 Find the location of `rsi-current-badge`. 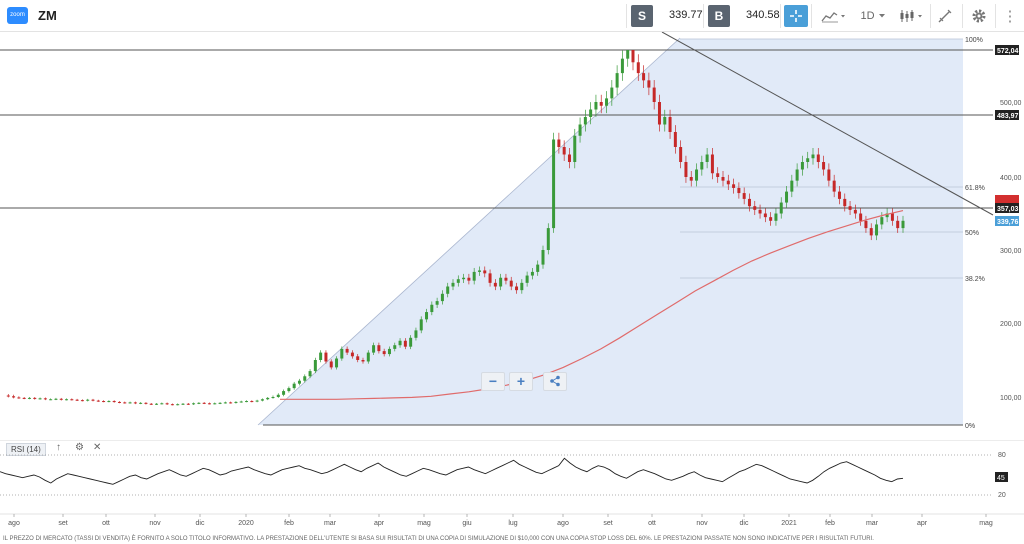

rsi-current-badge is located at coordinates (1001, 477).